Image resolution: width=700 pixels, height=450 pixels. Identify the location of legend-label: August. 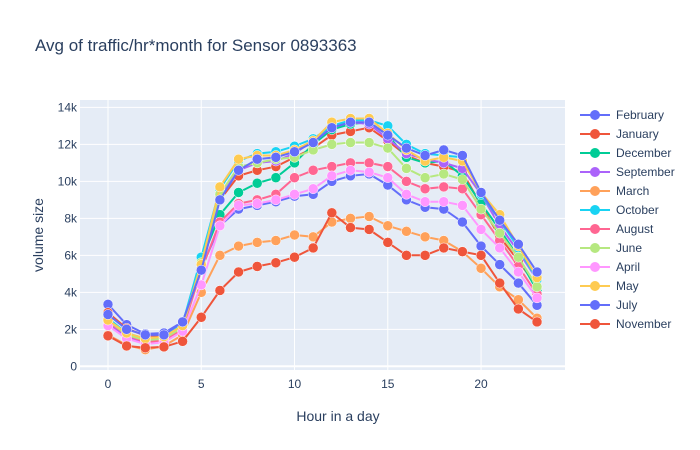
(635, 229).